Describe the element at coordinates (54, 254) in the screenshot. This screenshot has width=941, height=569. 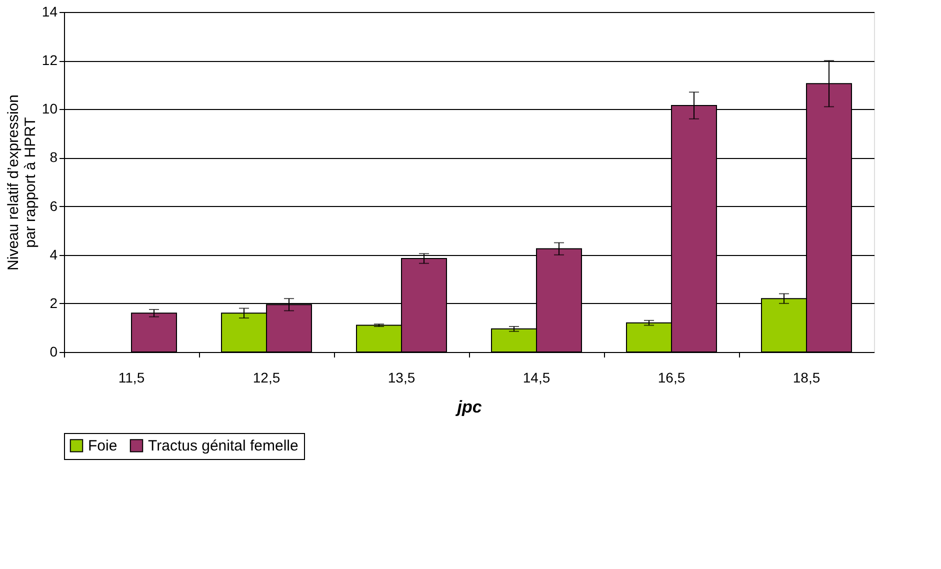
I see `y-tick-label: 4` at that location.